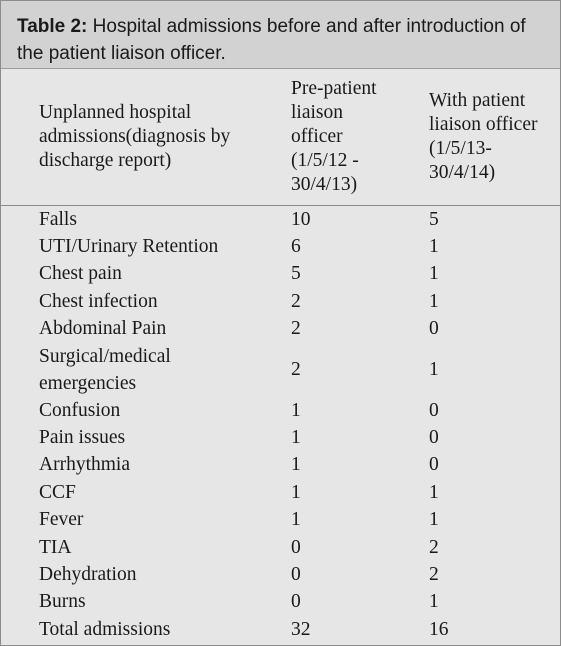 This screenshot has width=561, height=646. I want to click on header-line: Pre-patient, so click(334, 88).